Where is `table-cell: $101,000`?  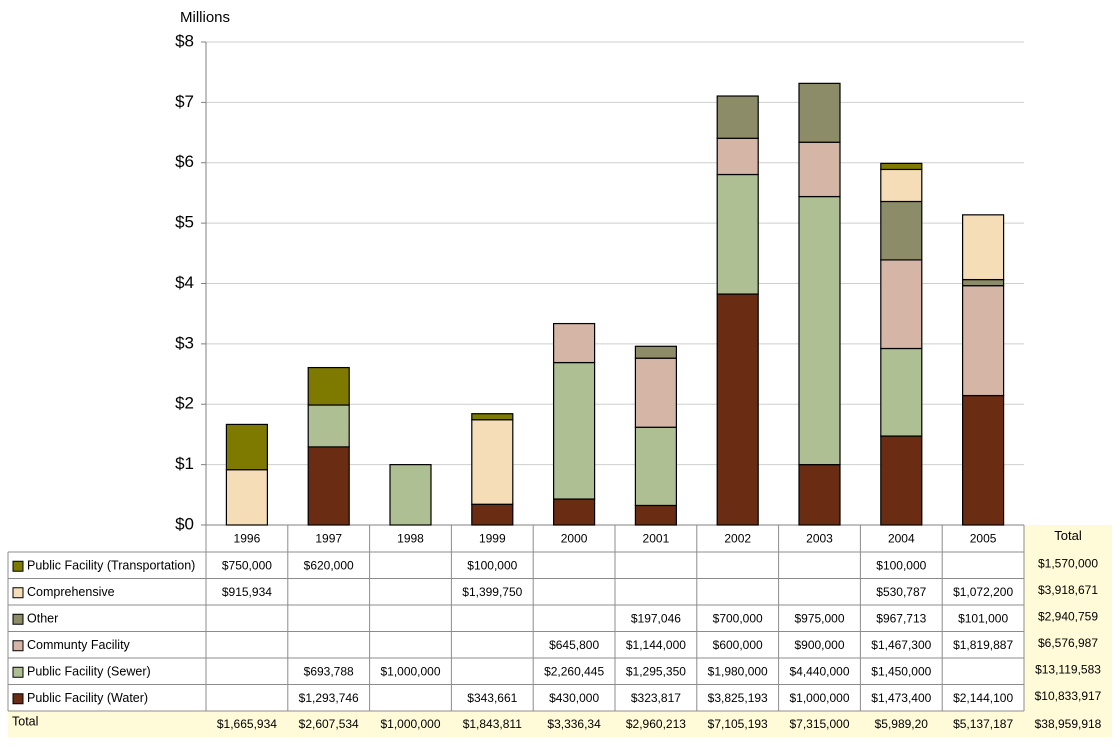
table-cell: $101,000 is located at coordinates (983, 618).